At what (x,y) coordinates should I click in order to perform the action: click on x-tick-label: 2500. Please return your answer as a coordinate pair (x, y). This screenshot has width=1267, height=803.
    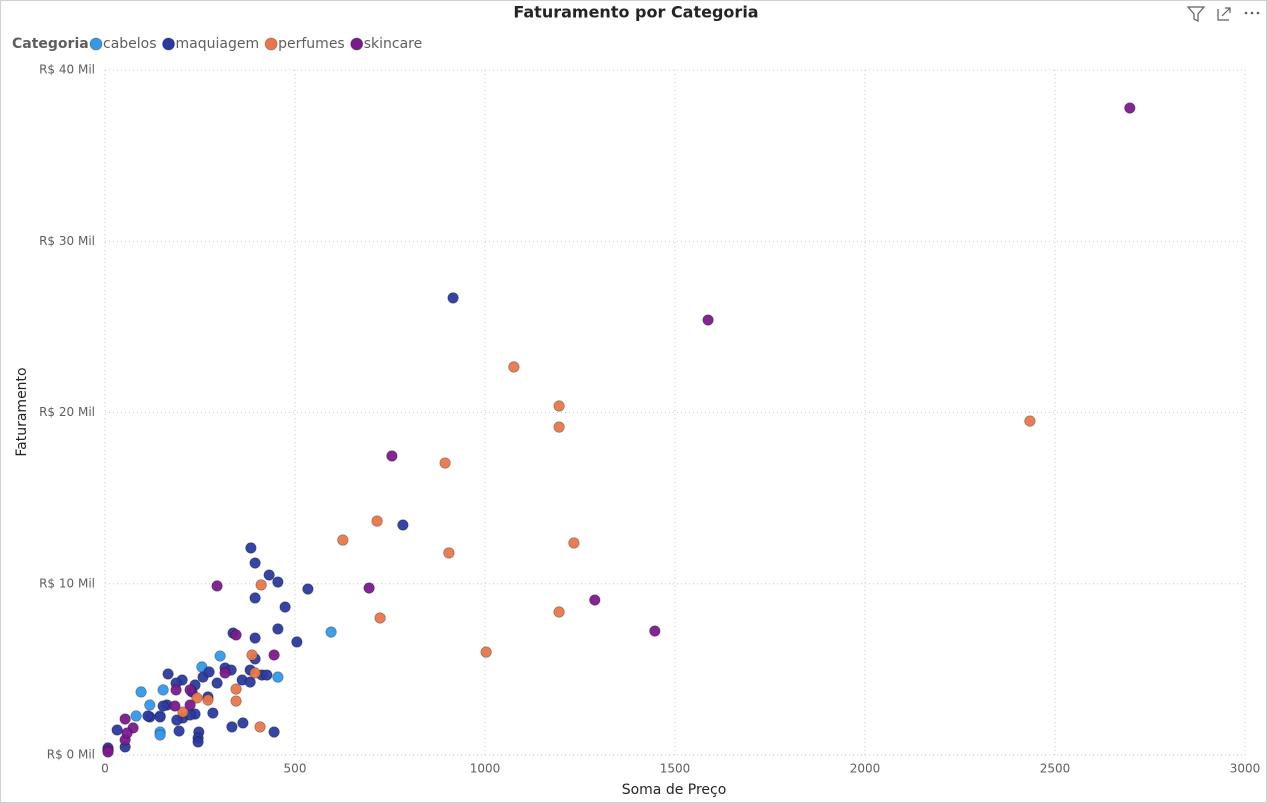
    Looking at the image, I should click on (1055, 769).